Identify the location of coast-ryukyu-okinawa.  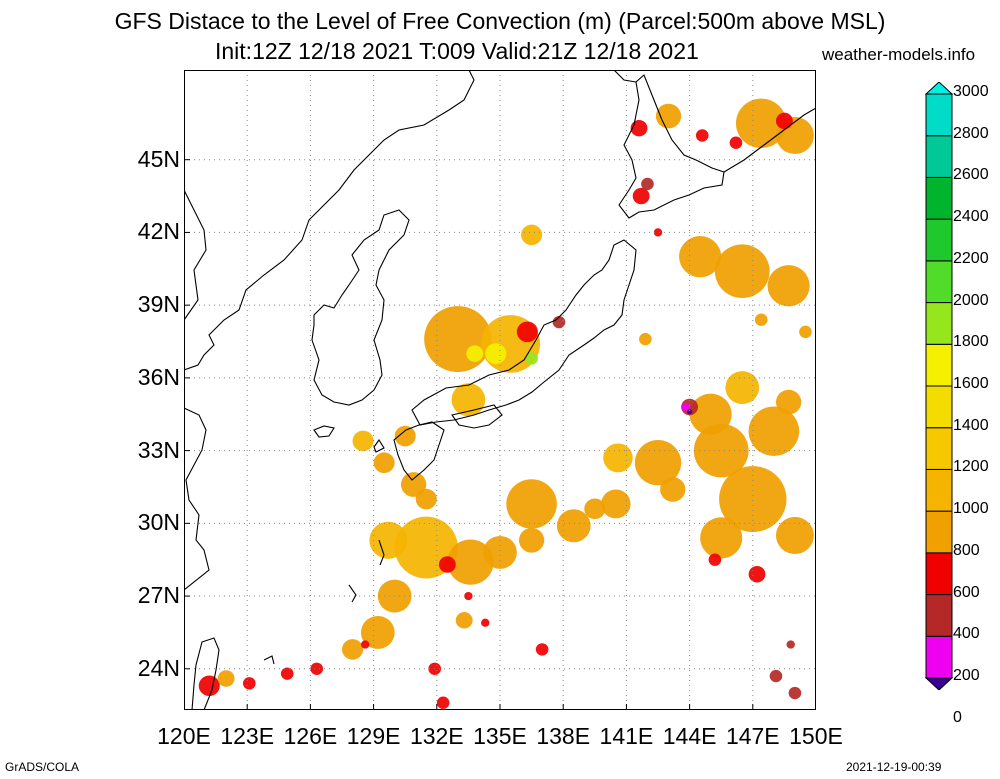
(352, 593).